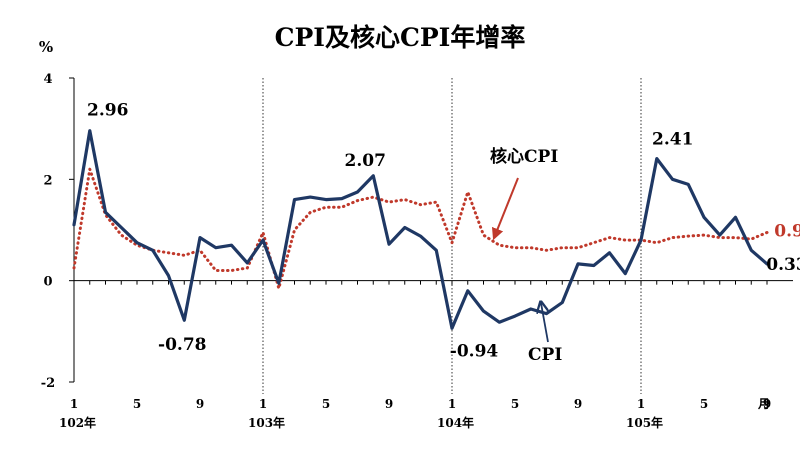 This screenshot has height=450, width=800. What do you see at coordinates (48, 383) in the screenshot?
I see `y-tick-label: -2` at bounding box center [48, 383].